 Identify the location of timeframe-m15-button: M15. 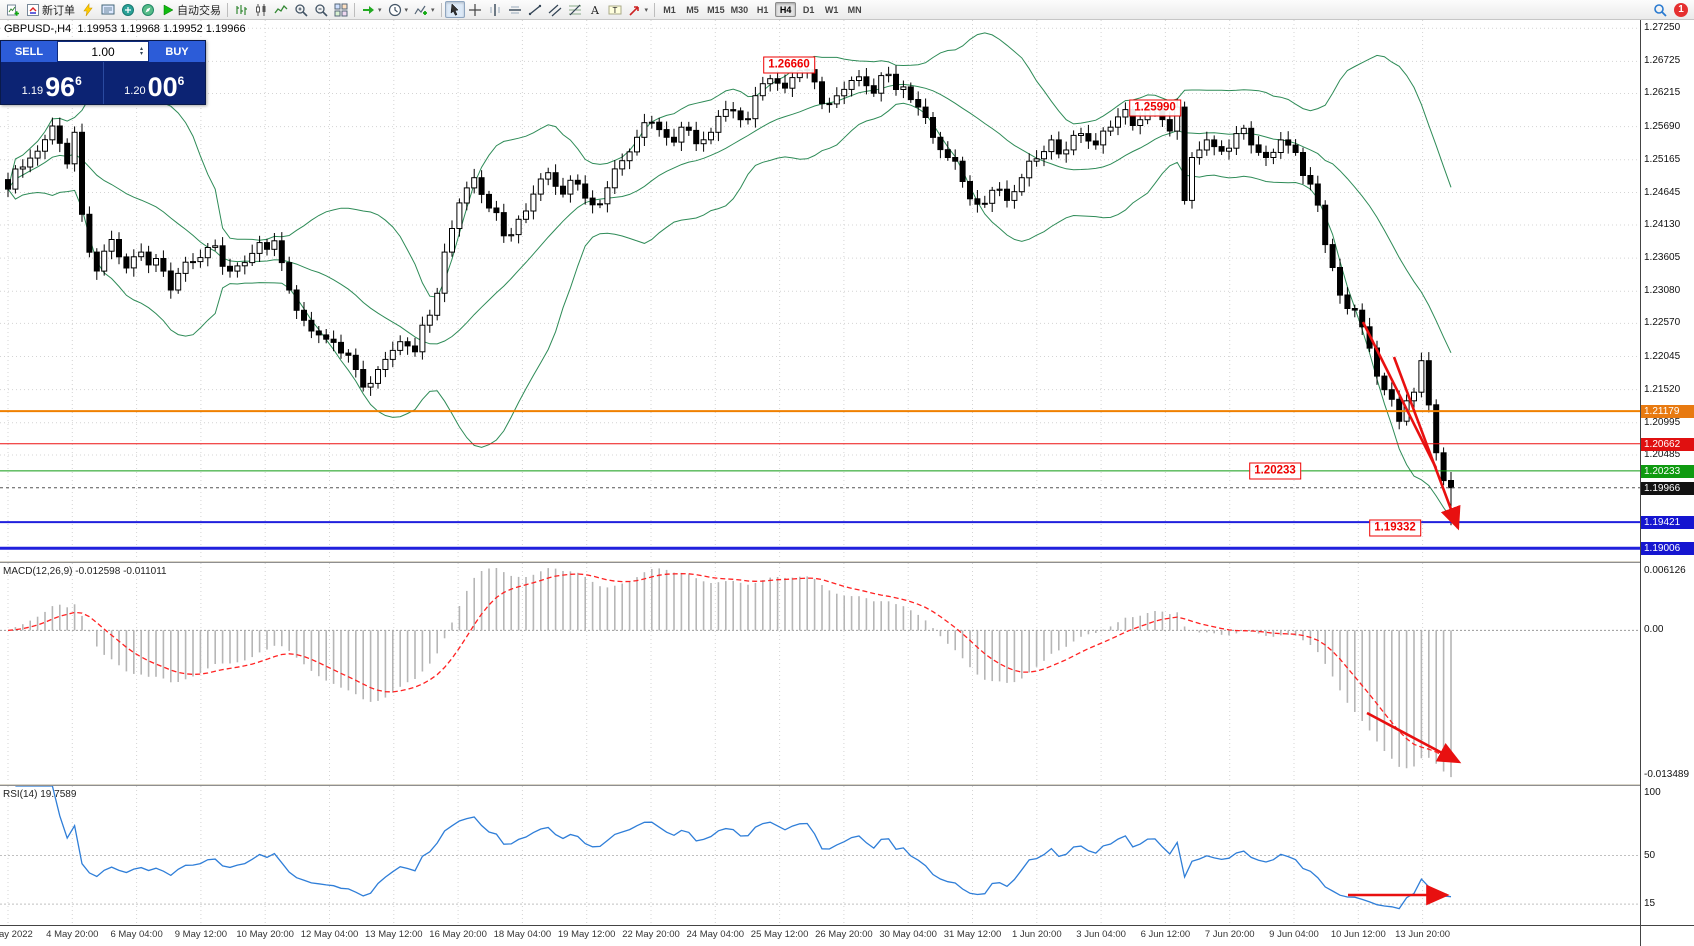
(716, 9).